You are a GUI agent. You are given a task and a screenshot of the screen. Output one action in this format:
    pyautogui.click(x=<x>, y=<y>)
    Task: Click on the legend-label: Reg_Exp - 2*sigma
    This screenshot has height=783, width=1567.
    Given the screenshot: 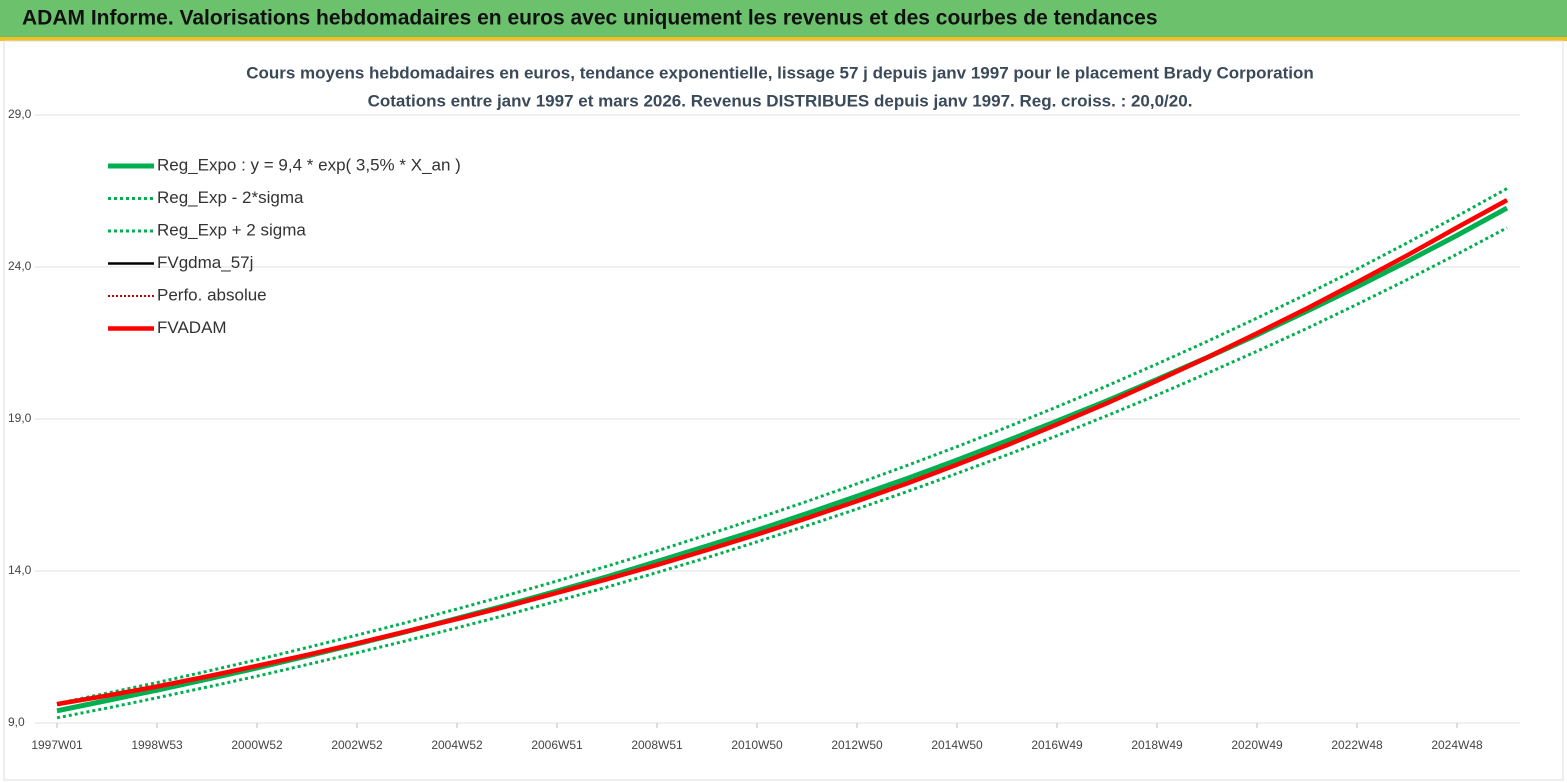 What is the action you would take?
    pyautogui.click(x=230, y=197)
    